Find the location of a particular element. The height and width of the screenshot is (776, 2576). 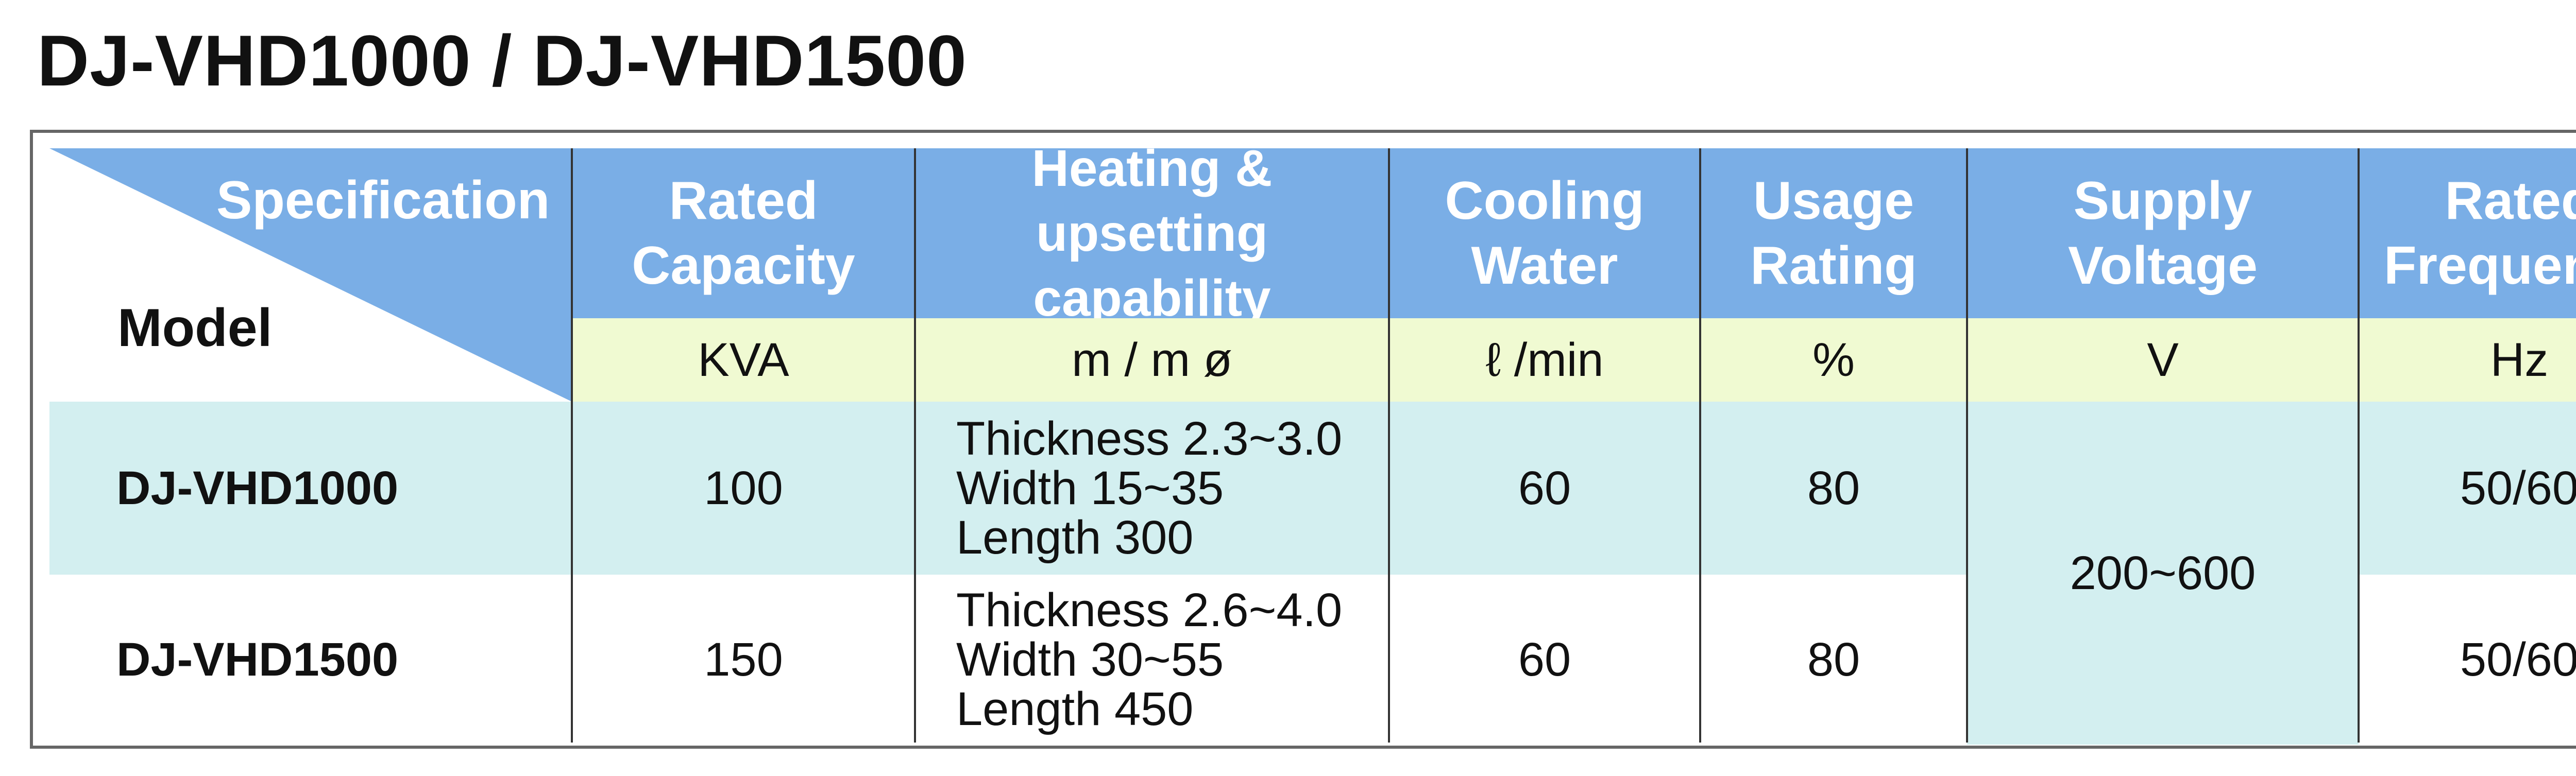

unit-volt: V is located at coordinates (2163, 360).